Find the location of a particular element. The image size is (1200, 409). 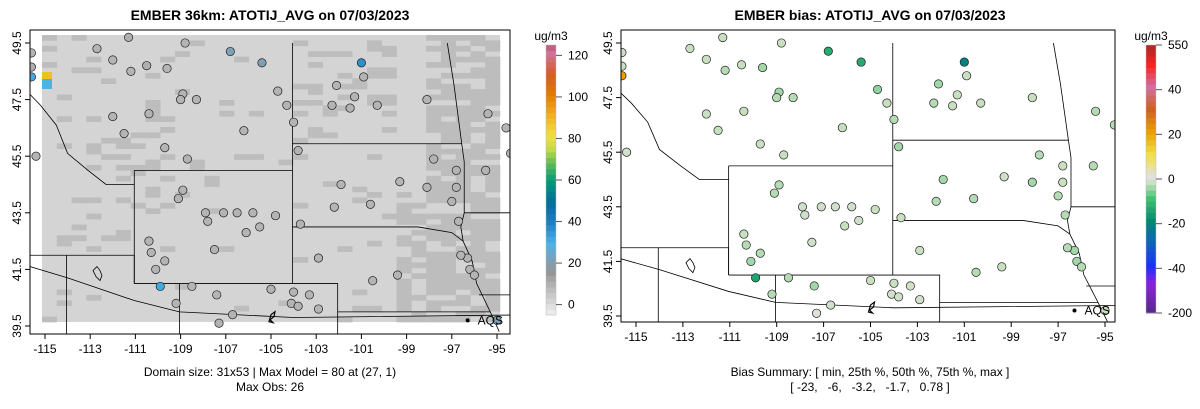

x-tick-label: -107 is located at coordinates (824, 337).